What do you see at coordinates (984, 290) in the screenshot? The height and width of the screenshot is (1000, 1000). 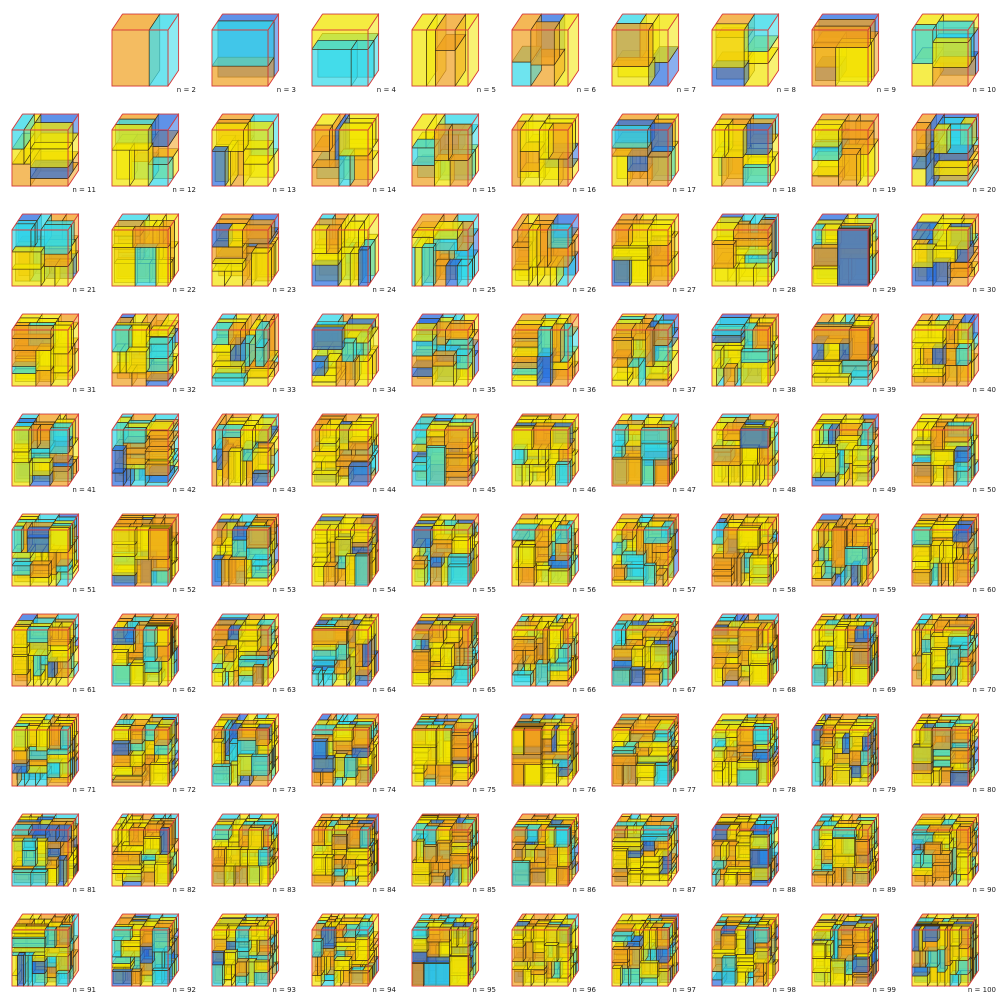 I see `panel-label: n = 30` at bounding box center [984, 290].